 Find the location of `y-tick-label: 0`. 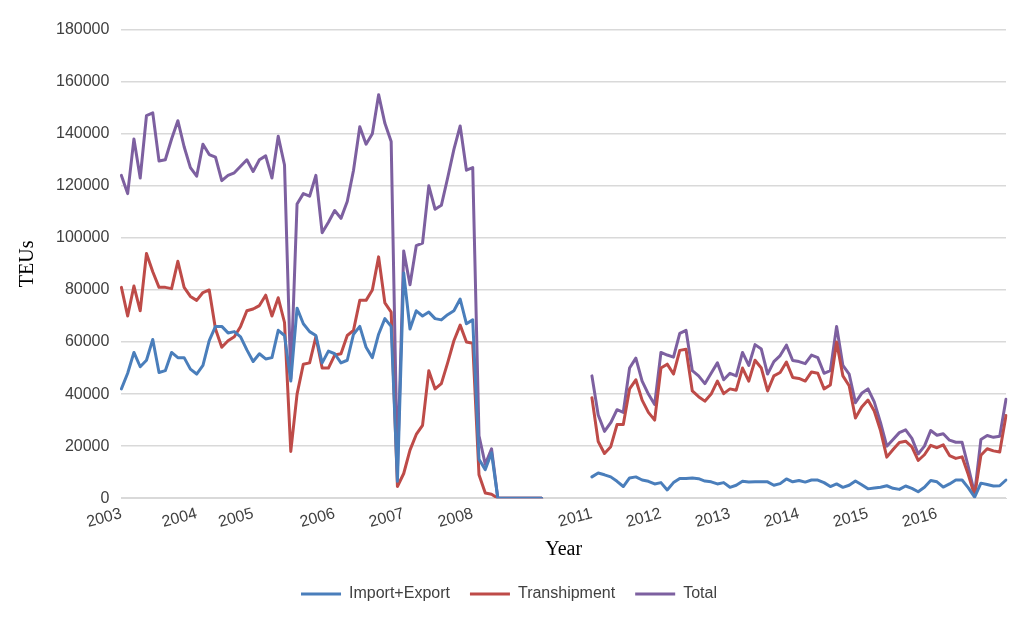

y-tick-label: 0 is located at coordinates (105, 497).